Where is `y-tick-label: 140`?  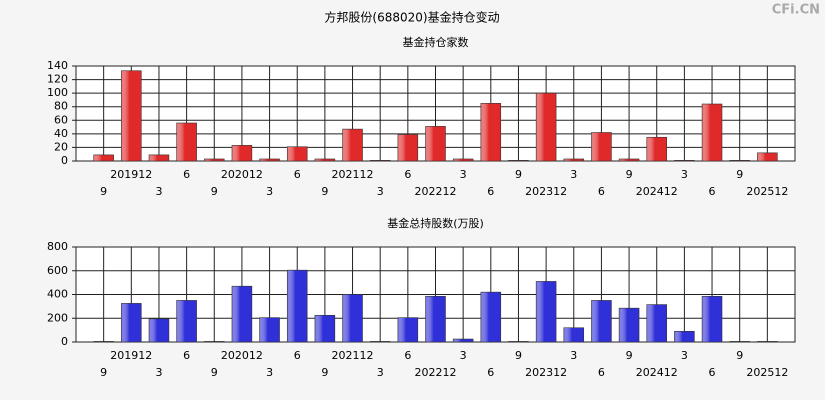
y-tick-label: 140 is located at coordinates (57, 65).